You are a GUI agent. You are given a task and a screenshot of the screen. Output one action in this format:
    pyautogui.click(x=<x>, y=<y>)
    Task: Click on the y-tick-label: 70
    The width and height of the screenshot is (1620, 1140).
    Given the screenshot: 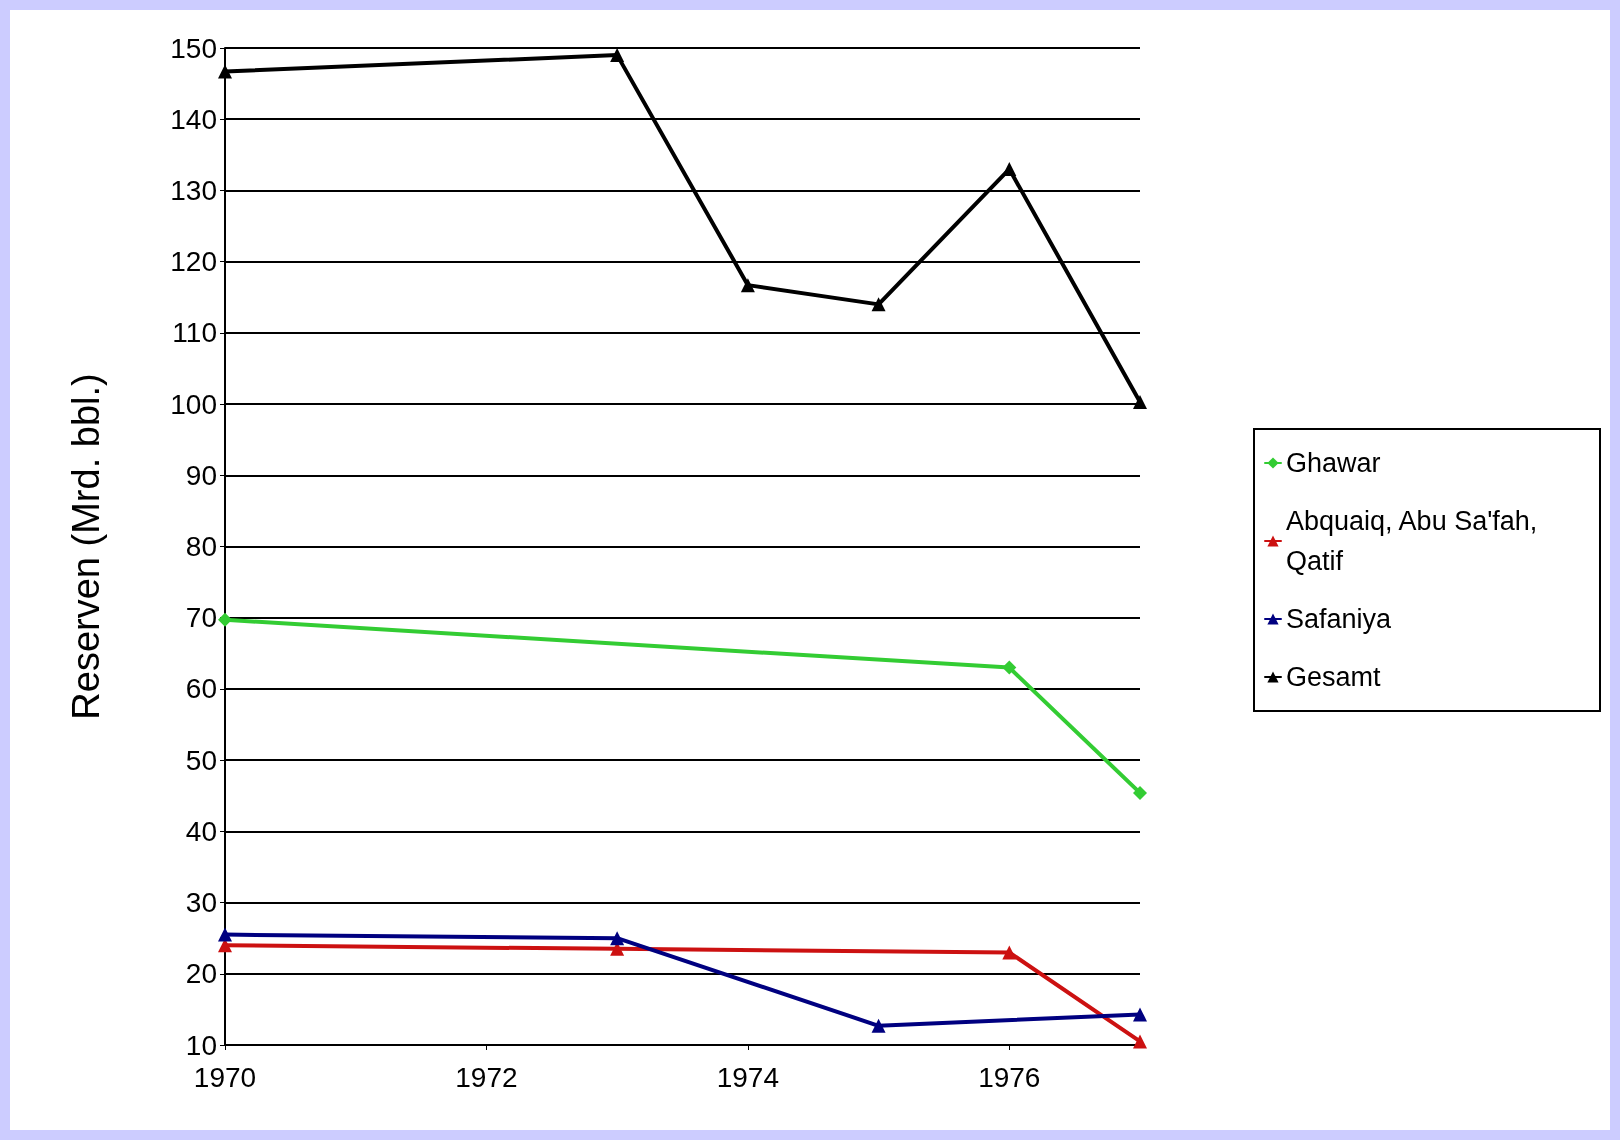 What is the action you would take?
    pyautogui.click(x=201, y=618)
    